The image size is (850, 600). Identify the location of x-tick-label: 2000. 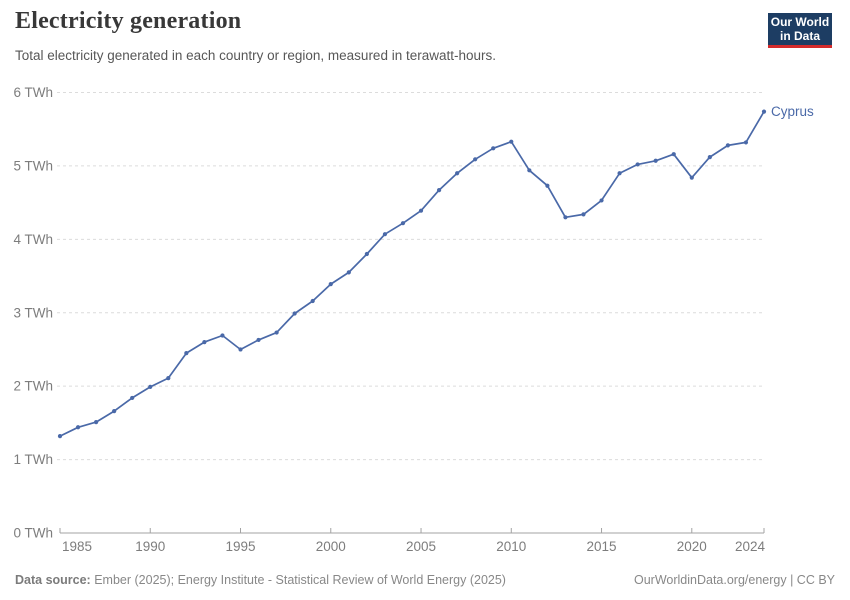
(331, 546).